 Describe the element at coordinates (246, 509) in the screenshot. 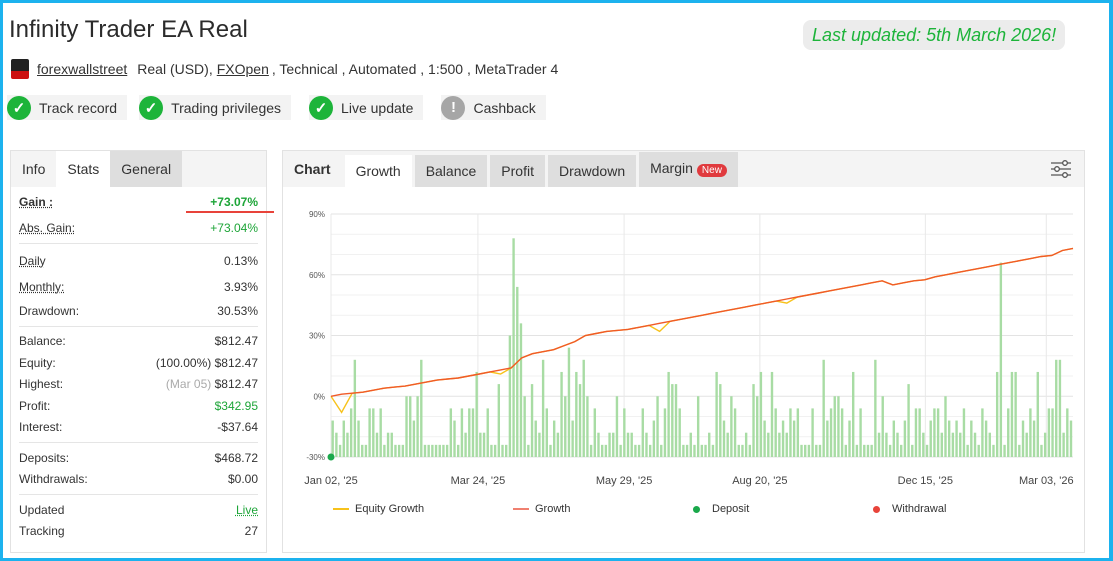

I see `updated-value: Live` at that location.